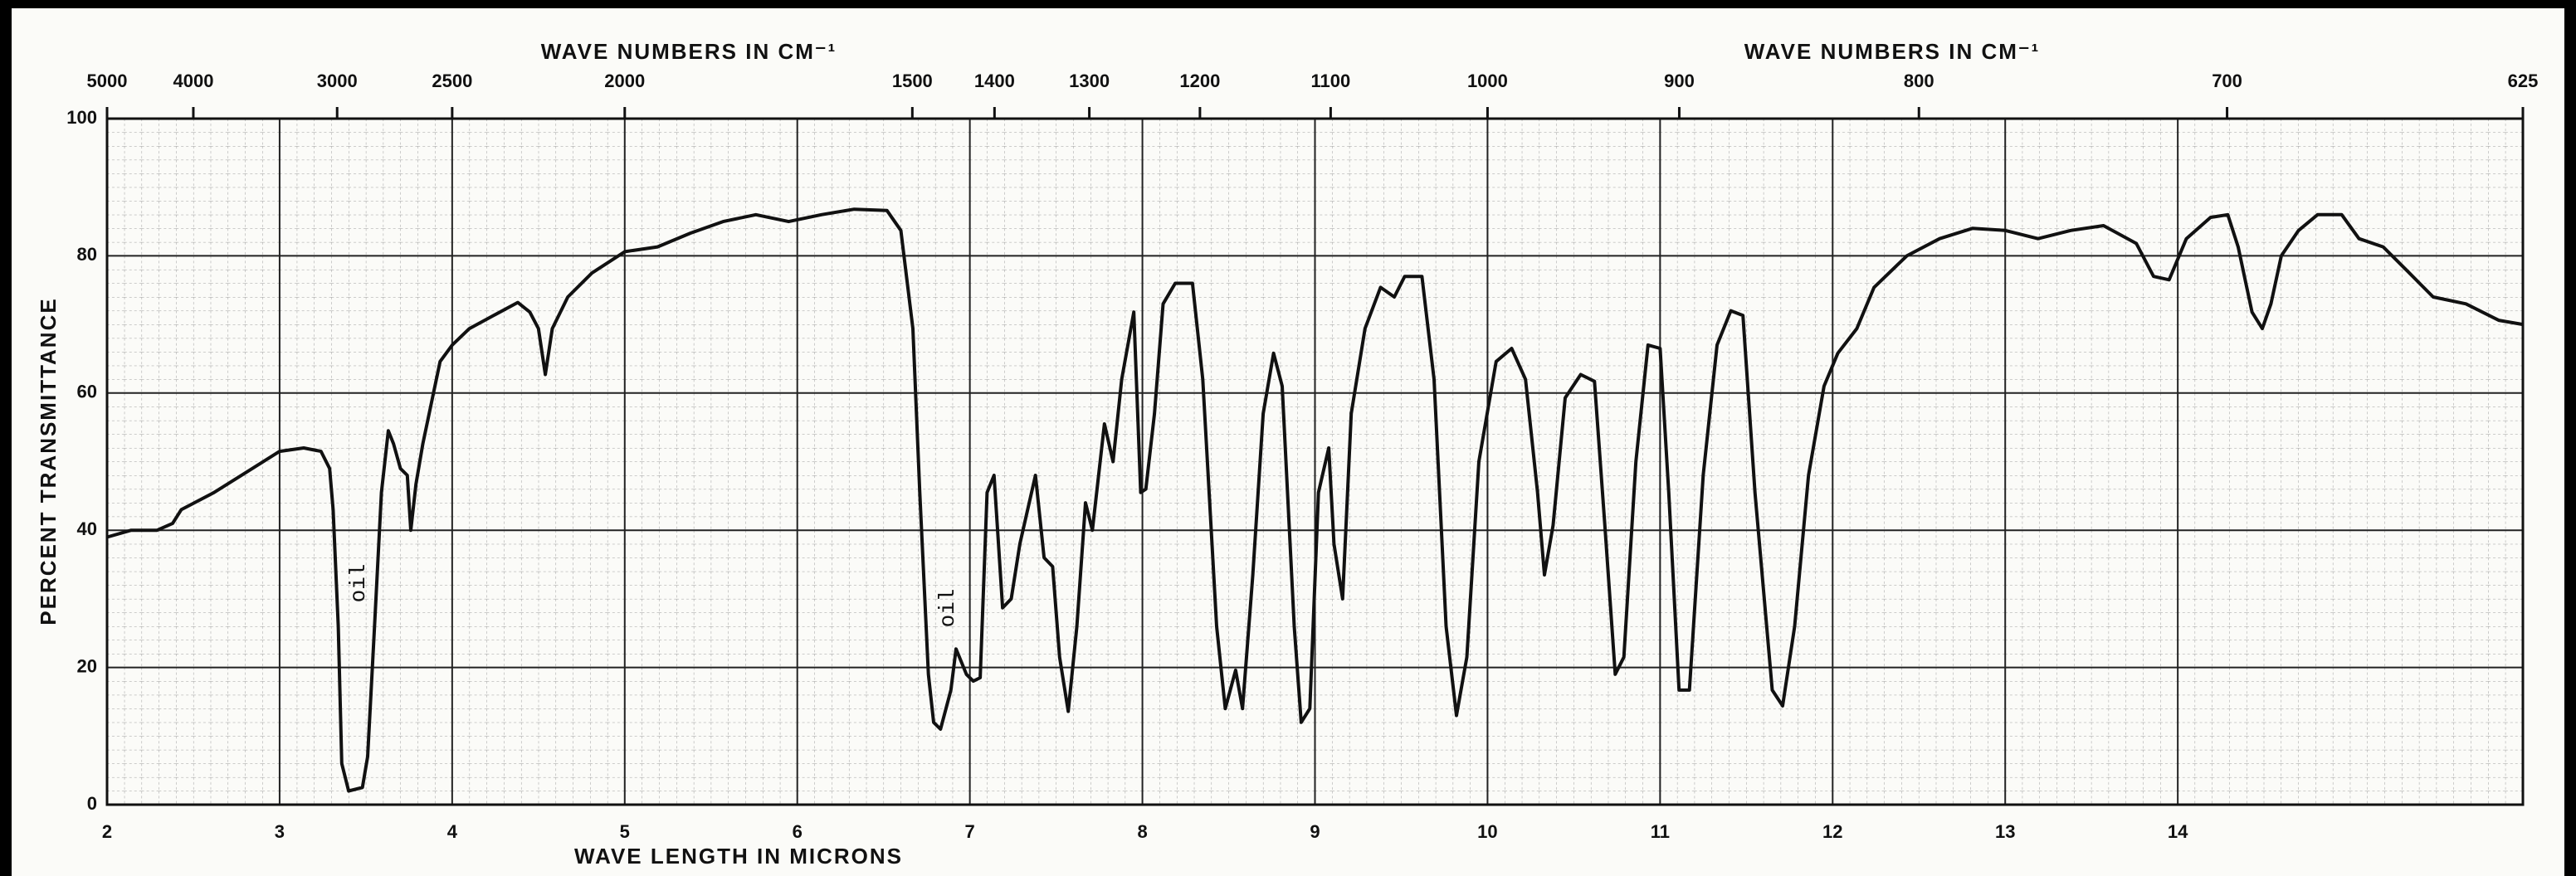 This screenshot has width=2576, height=876. What do you see at coordinates (1488, 81) in the screenshot?
I see `top-tick-label: 1000` at bounding box center [1488, 81].